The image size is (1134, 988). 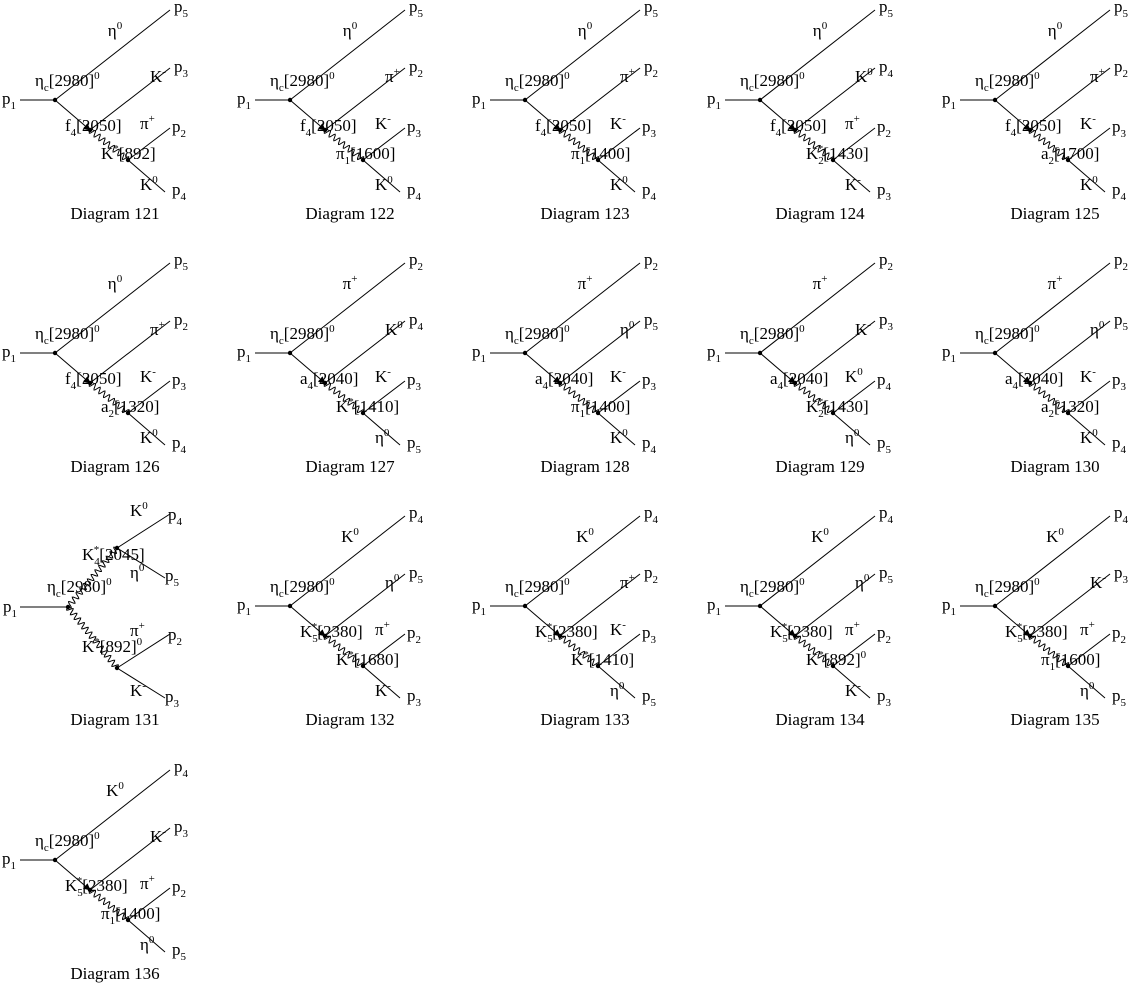 I want to click on propagator-label: a2[1320], so click(x=1070, y=408).